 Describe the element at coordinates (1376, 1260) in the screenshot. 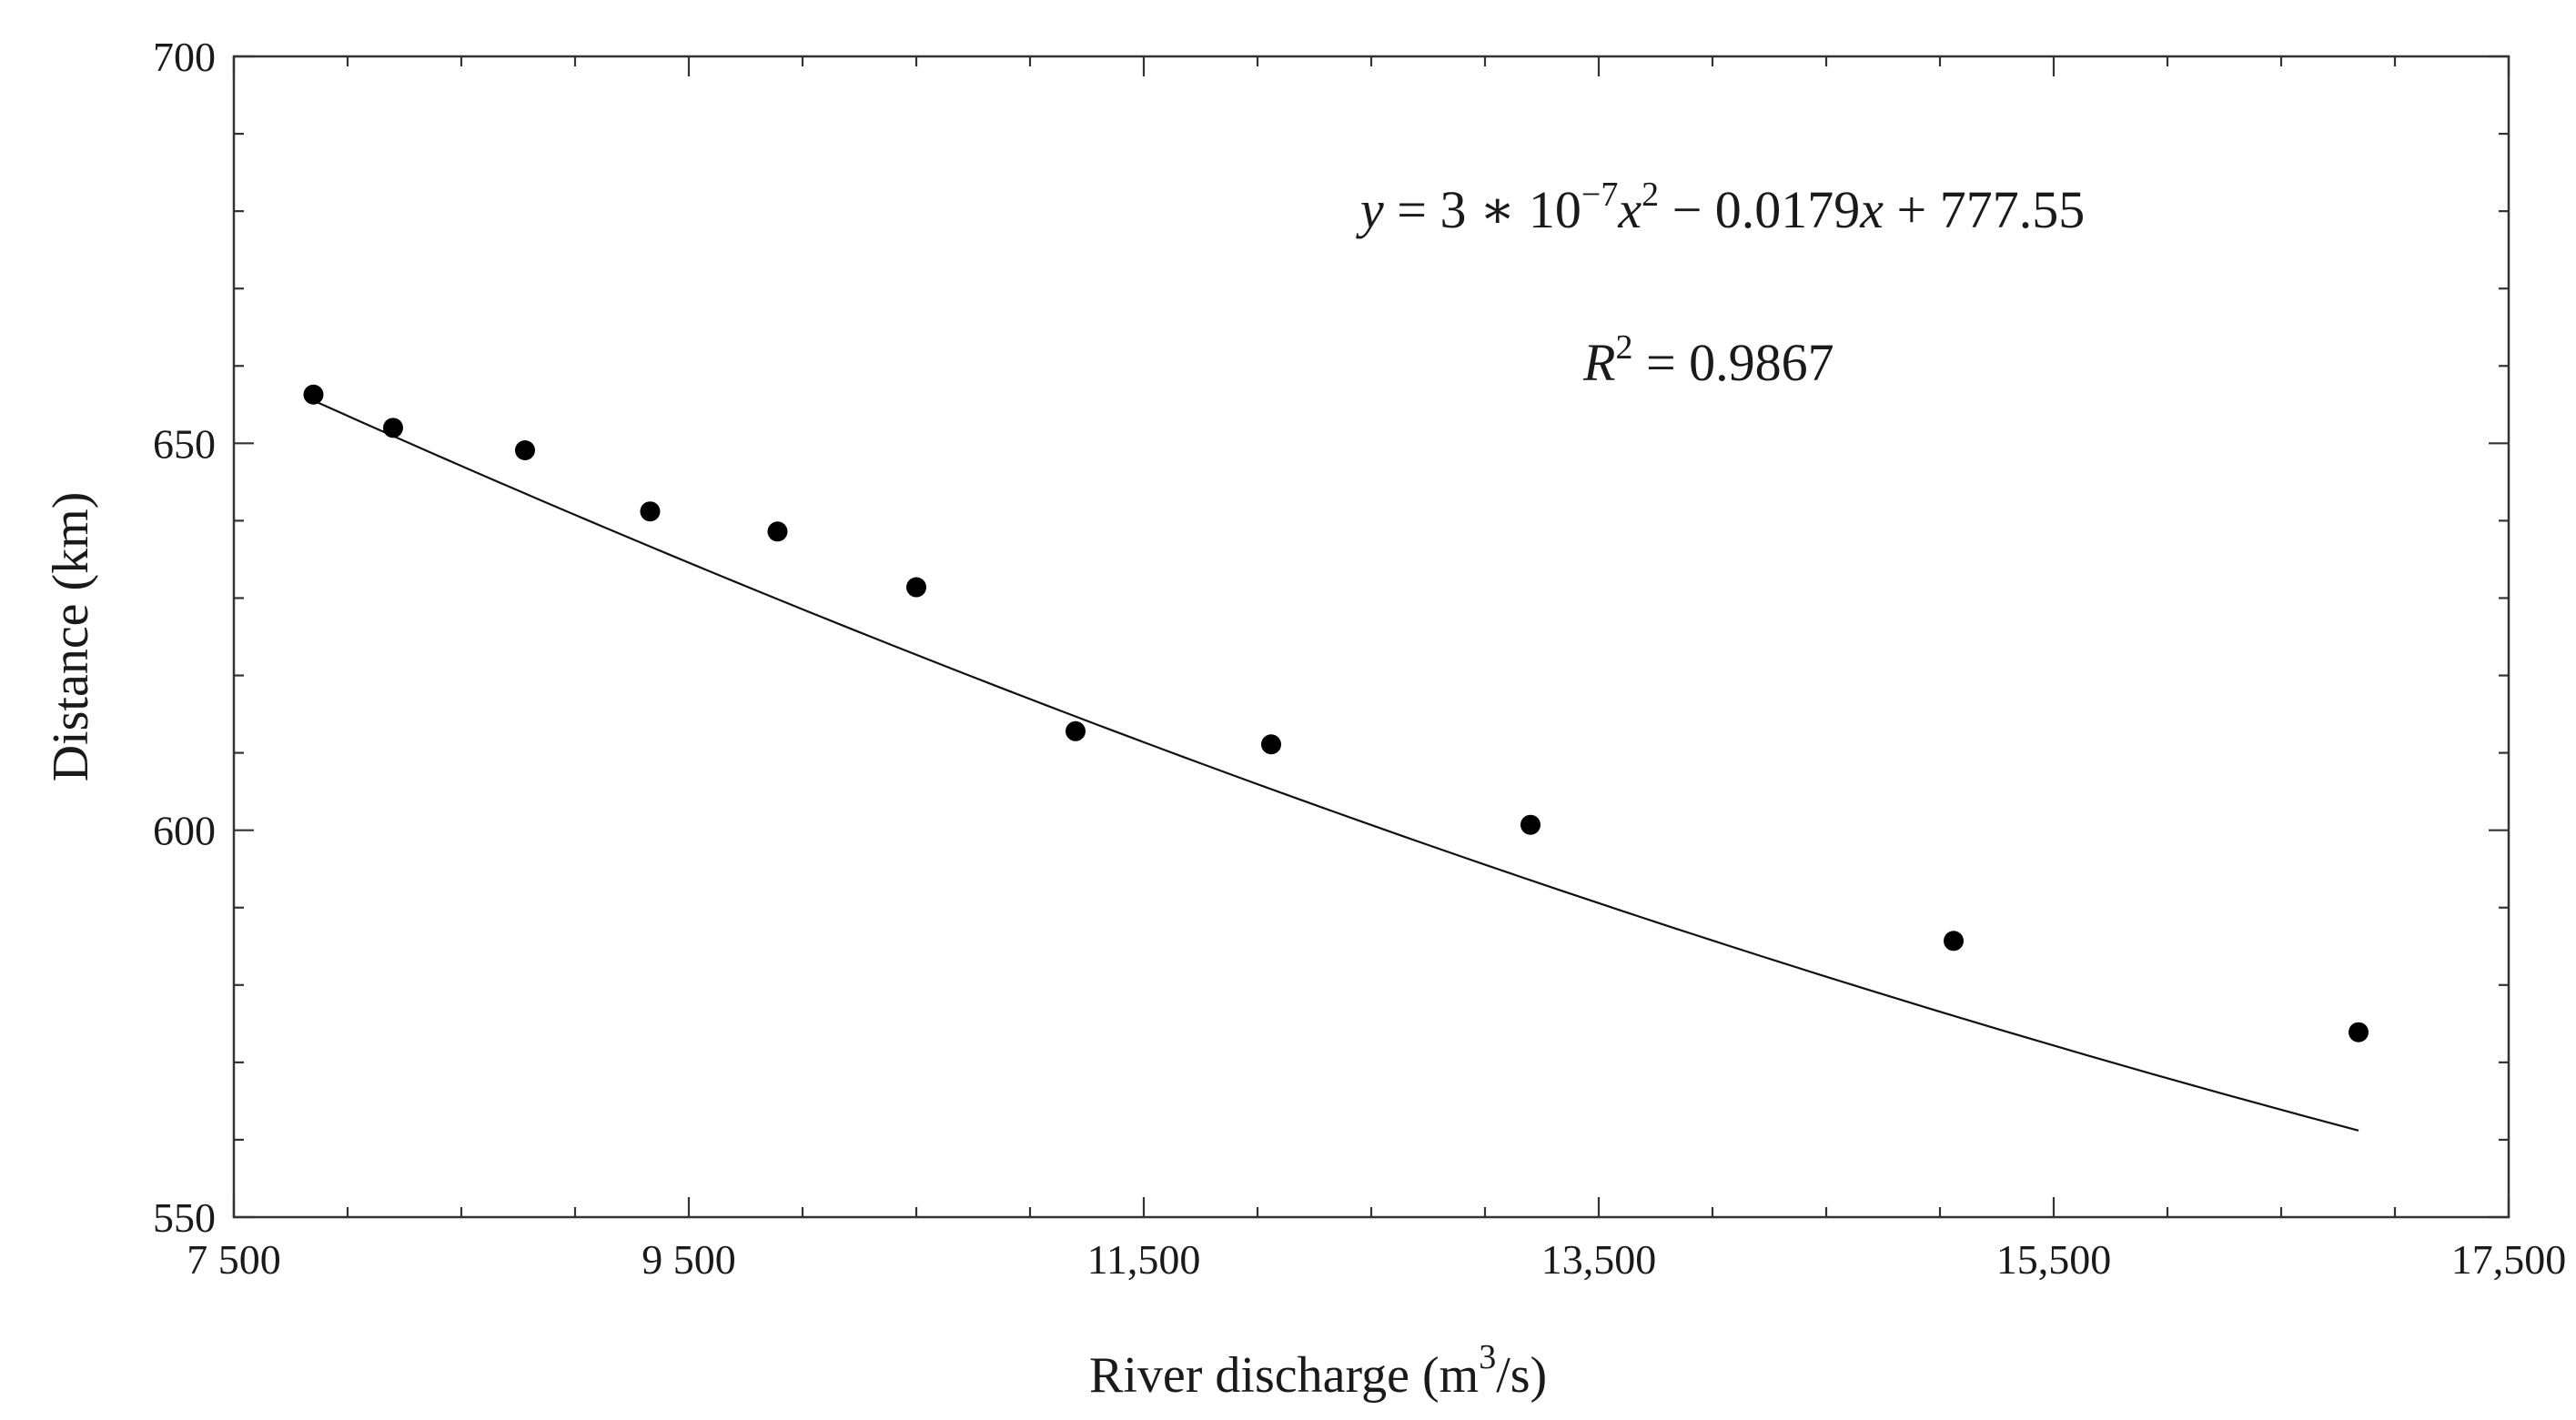

I see `x-tick-labels: 7 500 9 500 11,500 13,500 15,500 17,500` at that location.